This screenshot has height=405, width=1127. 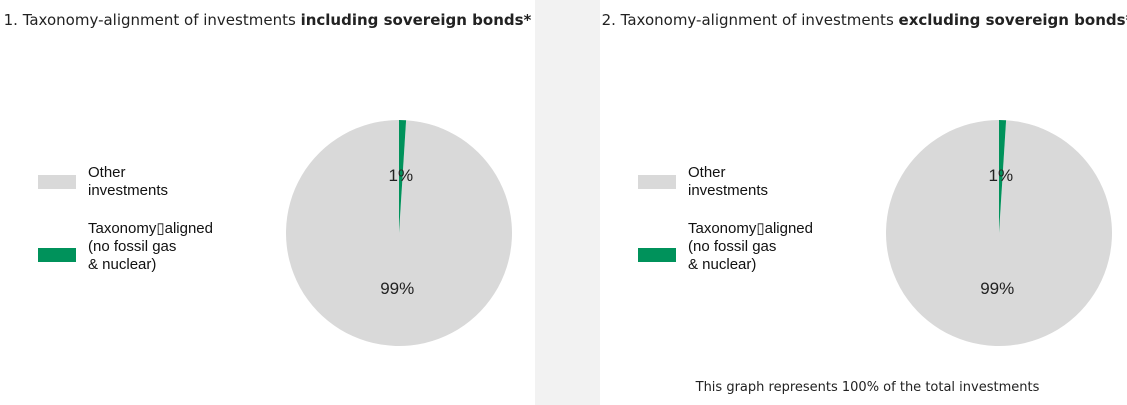 What do you see at coordinates (416, 20) in the screenshot?
I see `title-emphasis: including sovereign bonds*` at bounding box center [416, 20].